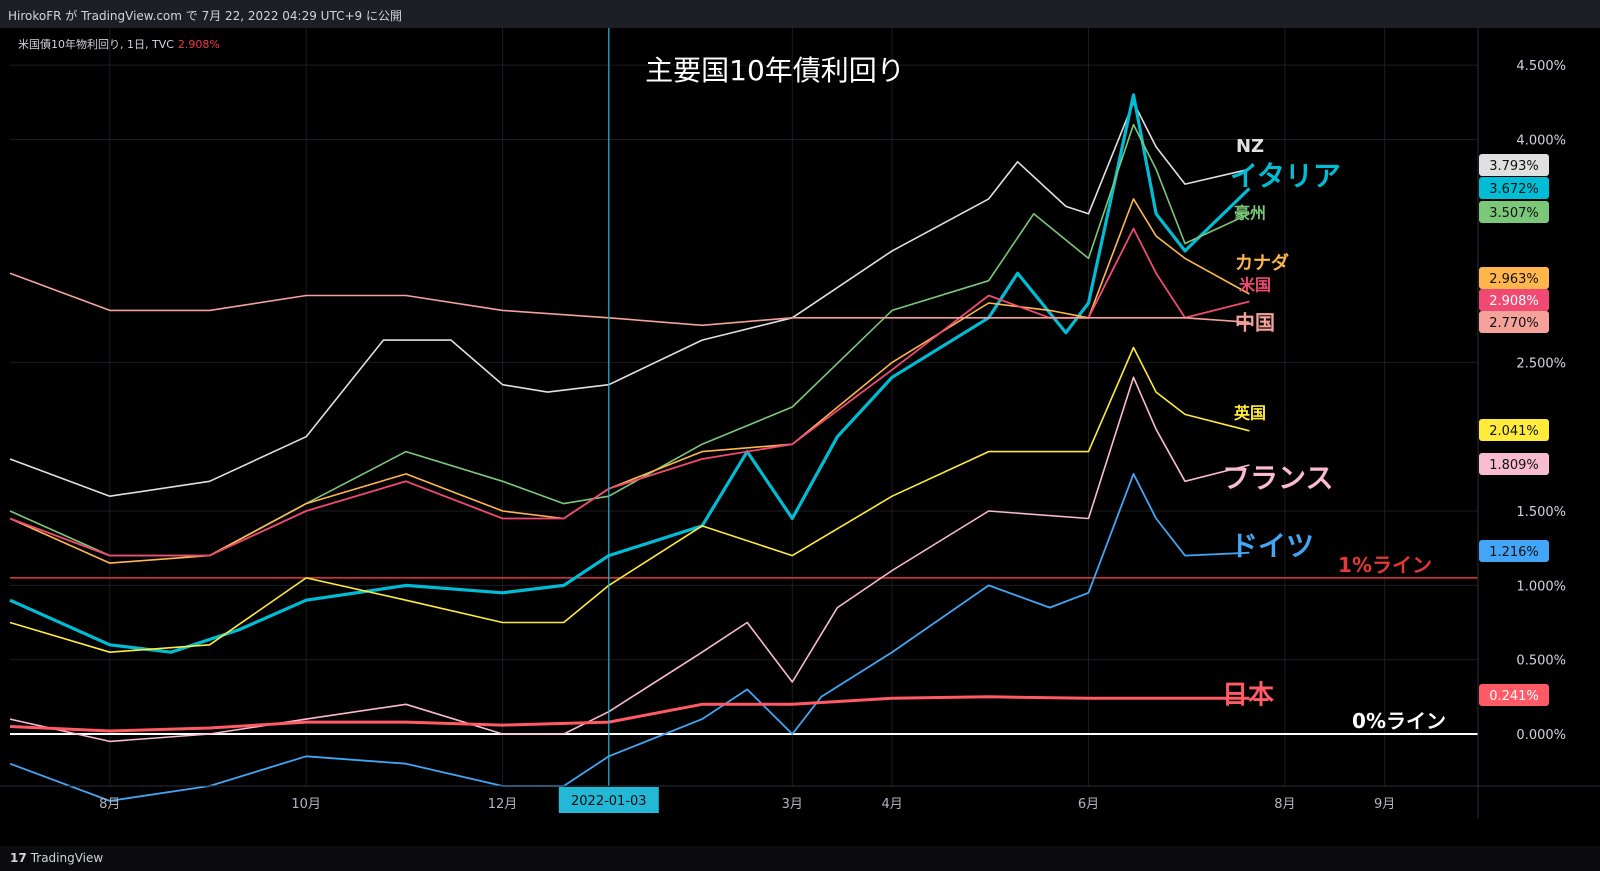 This screenshot has height=871, width=1600. What do you see at coordinates (67, 858) in the screenshot?
I see `tradingview-logo-text: TradingView` at bounding box center [67, 858].